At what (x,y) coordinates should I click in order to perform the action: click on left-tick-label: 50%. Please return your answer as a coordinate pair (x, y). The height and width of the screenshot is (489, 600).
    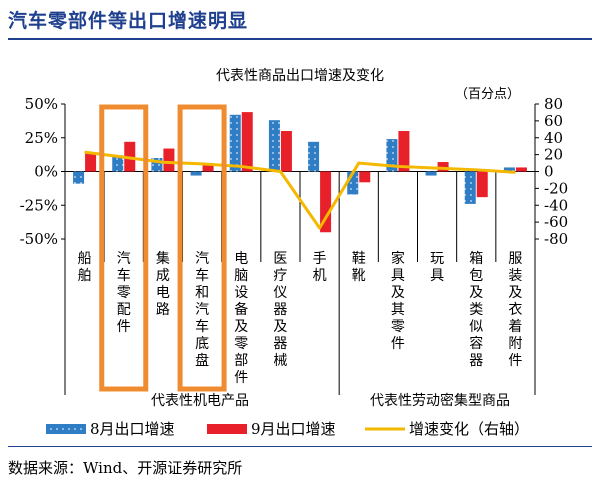
    Looking at the image, I should click on (41, 104).